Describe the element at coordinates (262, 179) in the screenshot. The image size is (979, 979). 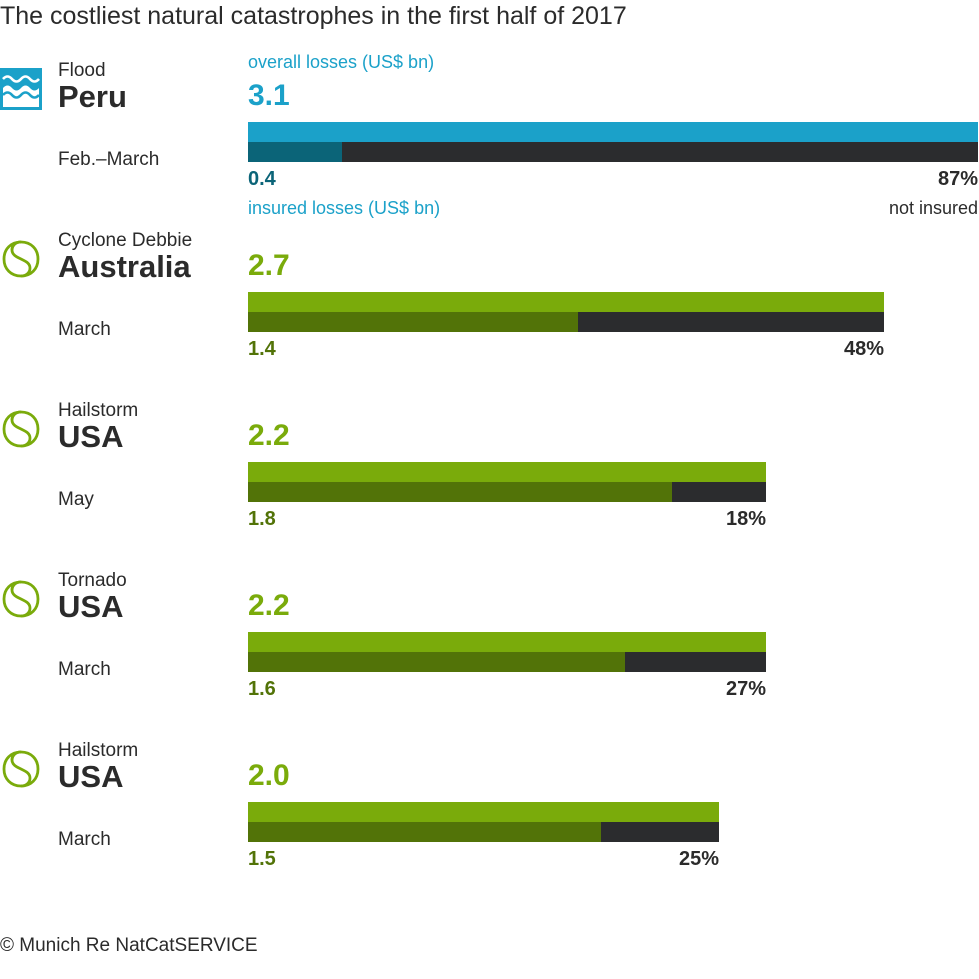
I see `insured-loss-value: 0.4` at that location.